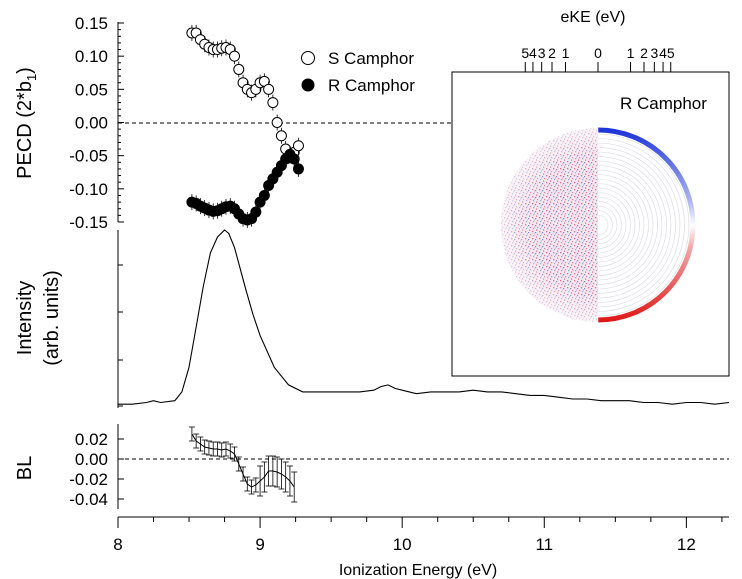 This screenshot has width=742, height=579. I want to click on pecd-y-axis-label: PECD (2*b1), so click(26, 123).